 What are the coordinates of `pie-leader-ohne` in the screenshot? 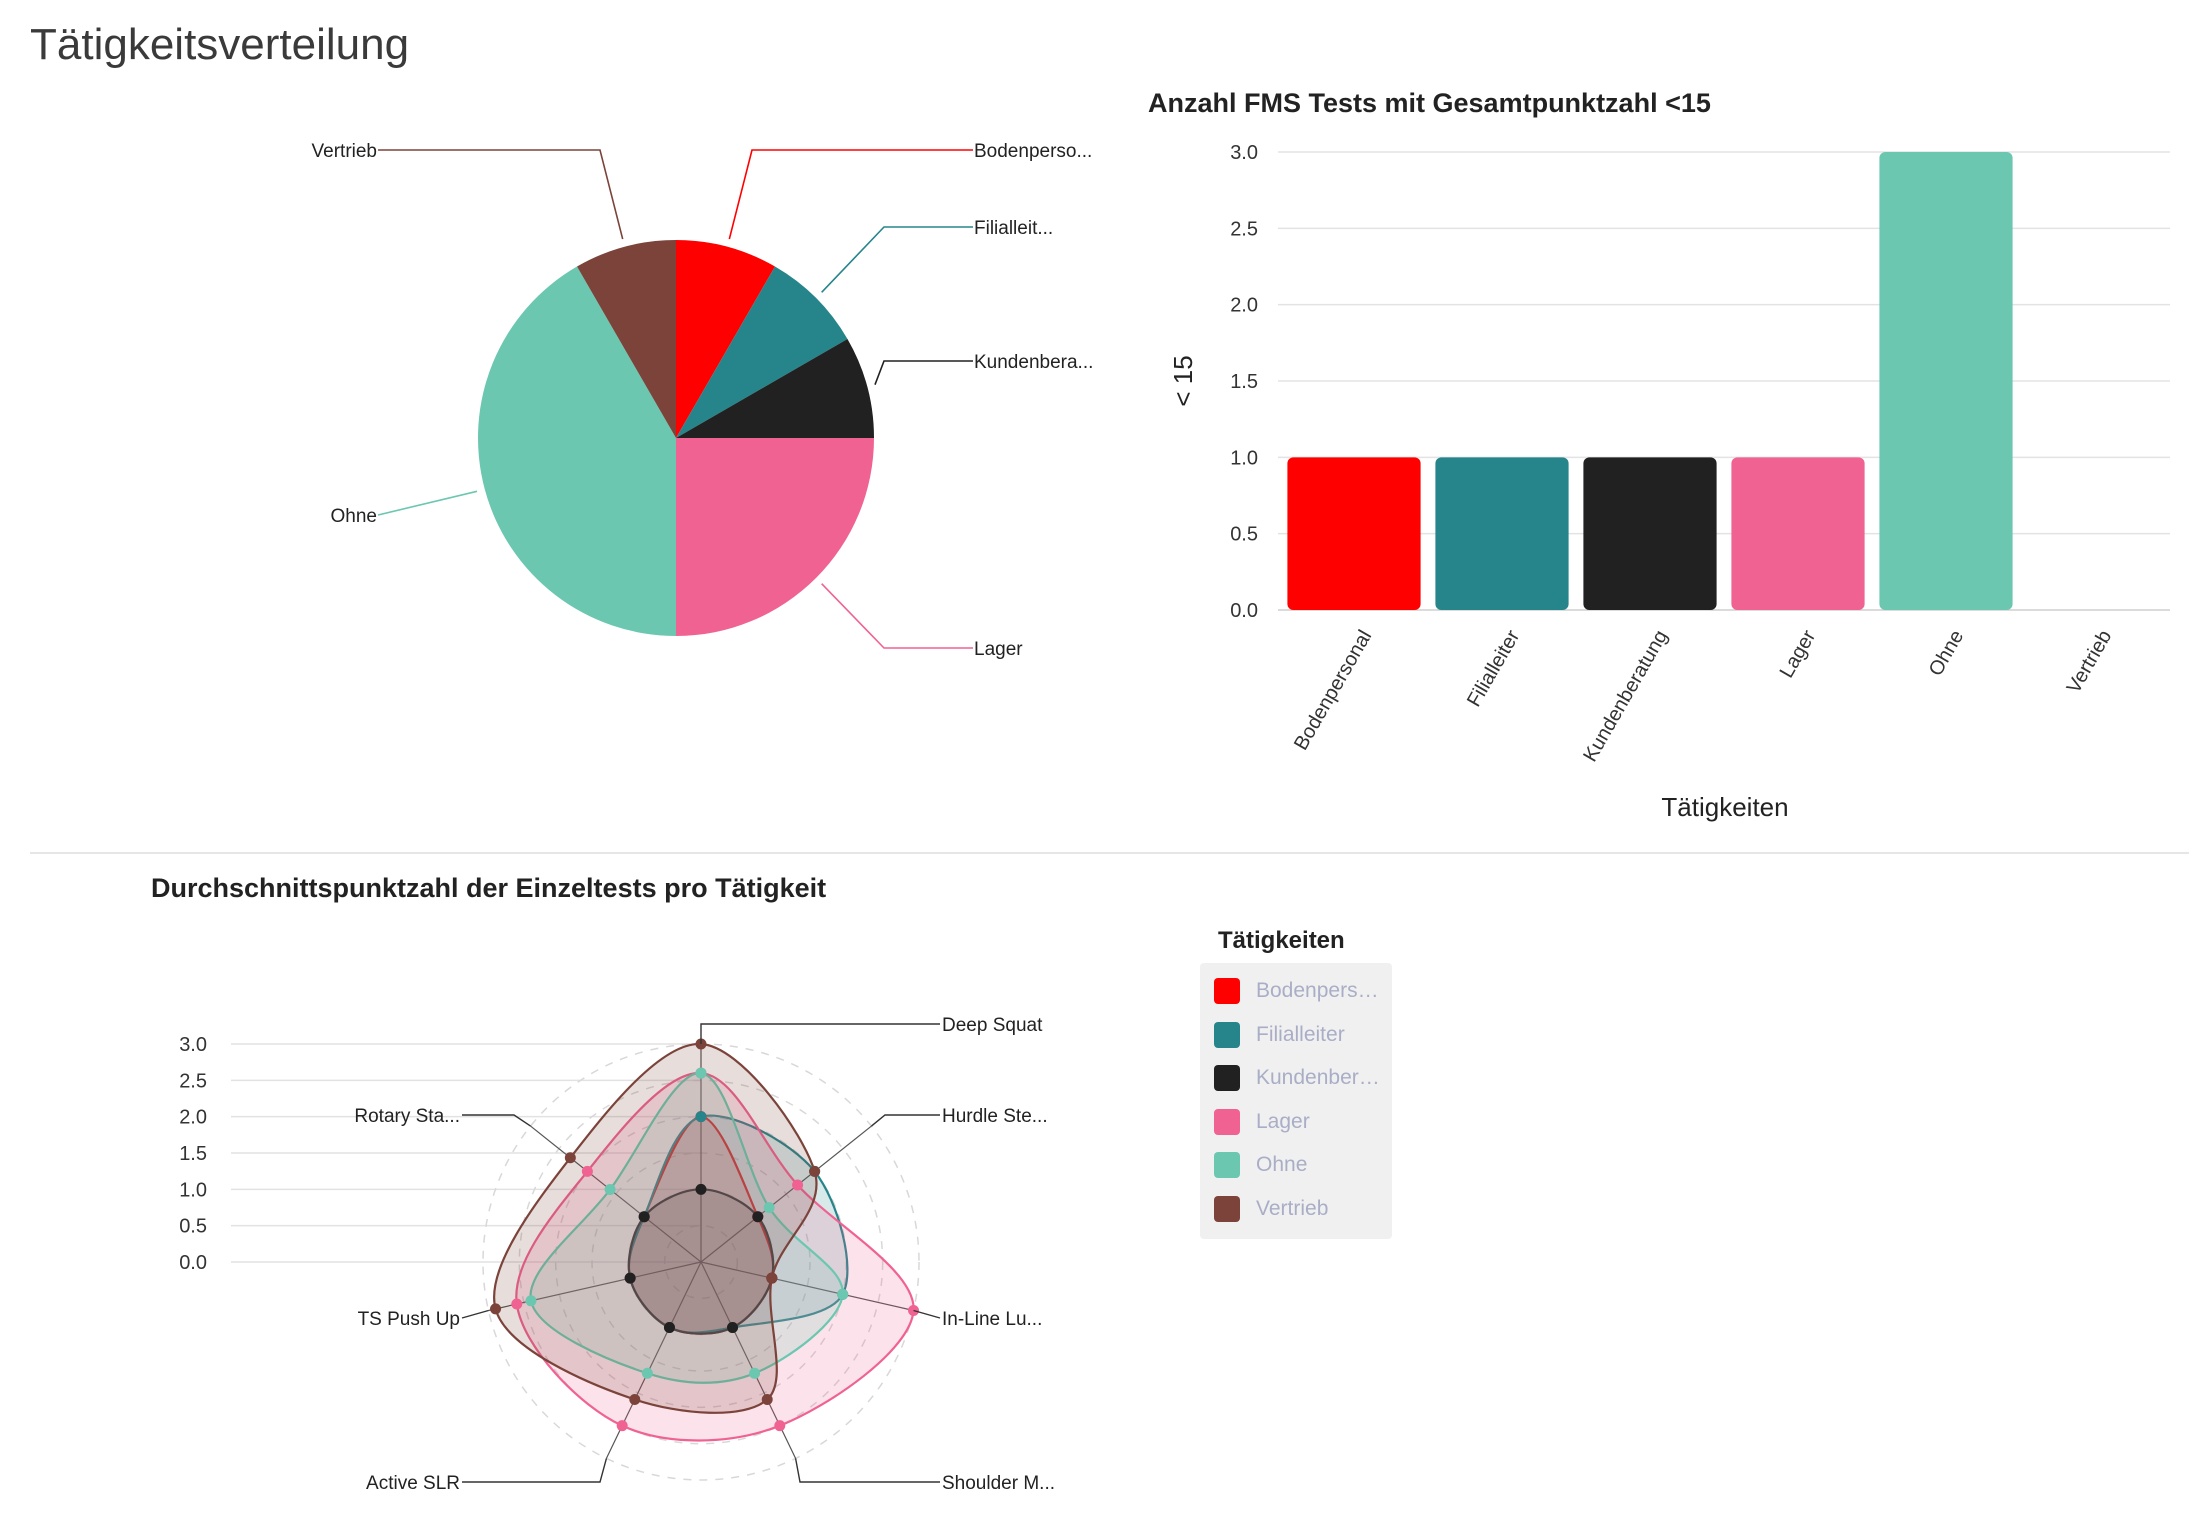 It's located at (427, 503).